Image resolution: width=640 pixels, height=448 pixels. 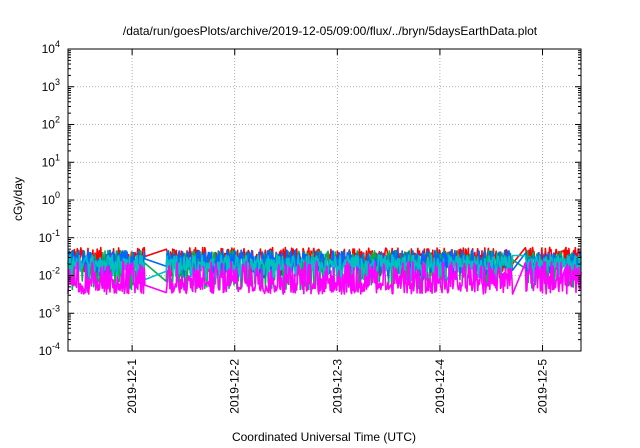 What do you see at coordinates (440, 386) in the screenshot?
I see `x-tick-label: 2019-12-4` at bounding box center [440, 386].